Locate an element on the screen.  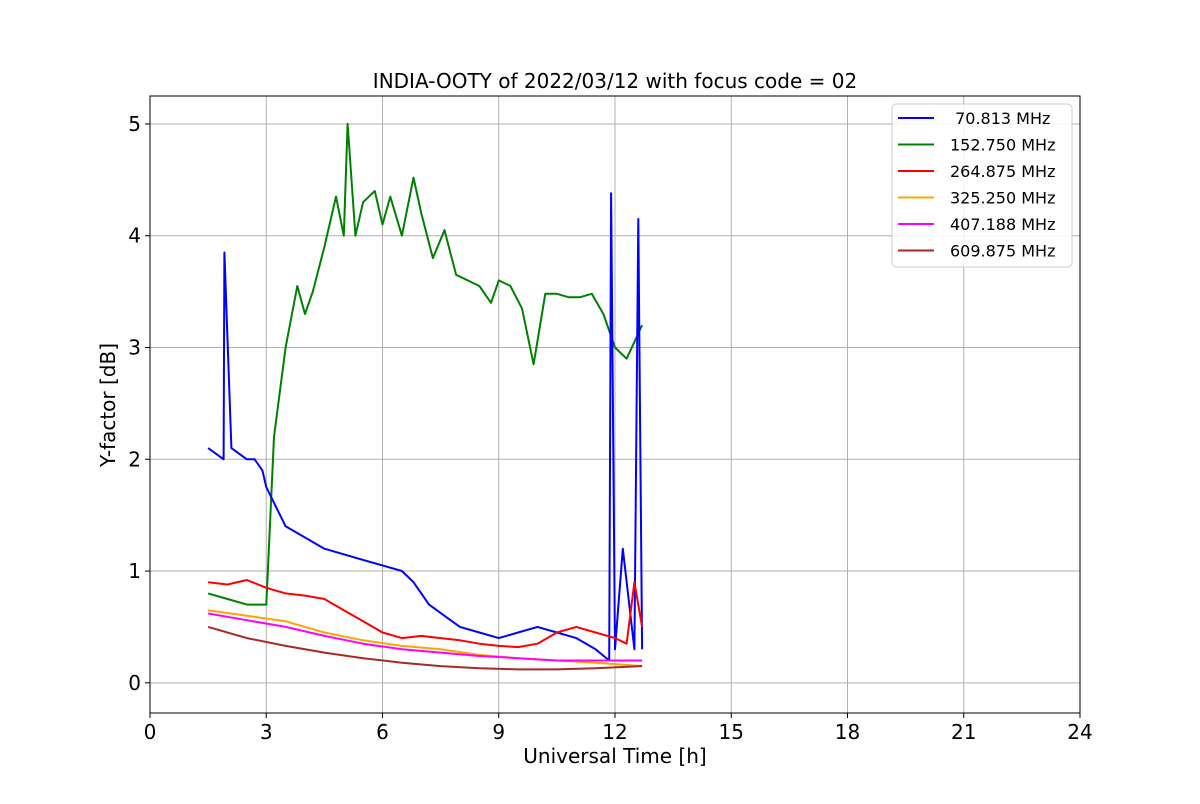
legend-label: 264.875 MHz is located at coordinates (1002, 171).